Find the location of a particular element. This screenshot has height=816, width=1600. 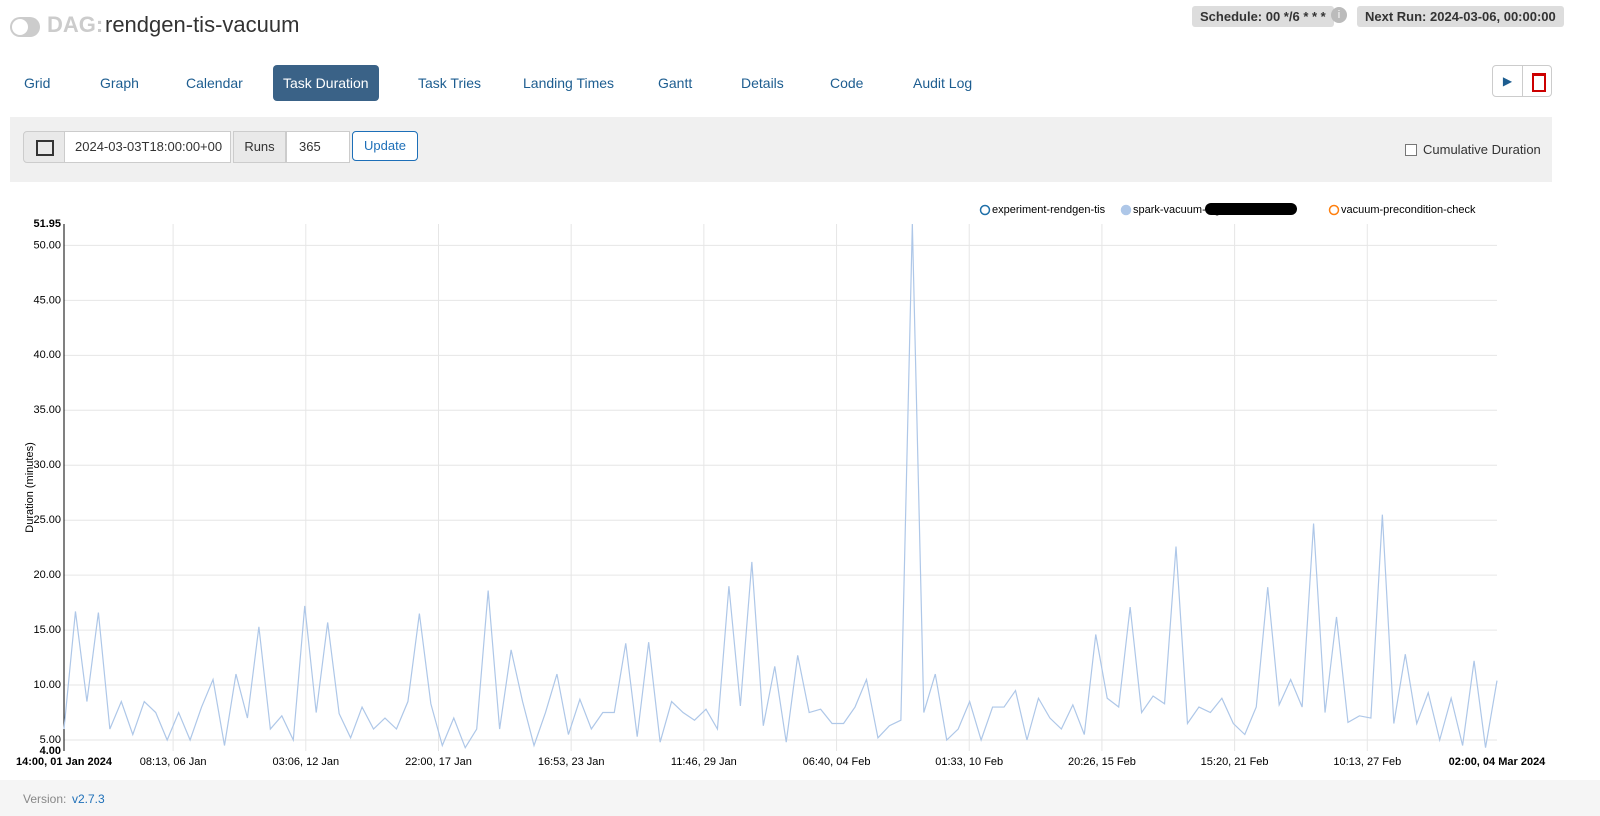

calendar-button is located at coordinates (44, 147).